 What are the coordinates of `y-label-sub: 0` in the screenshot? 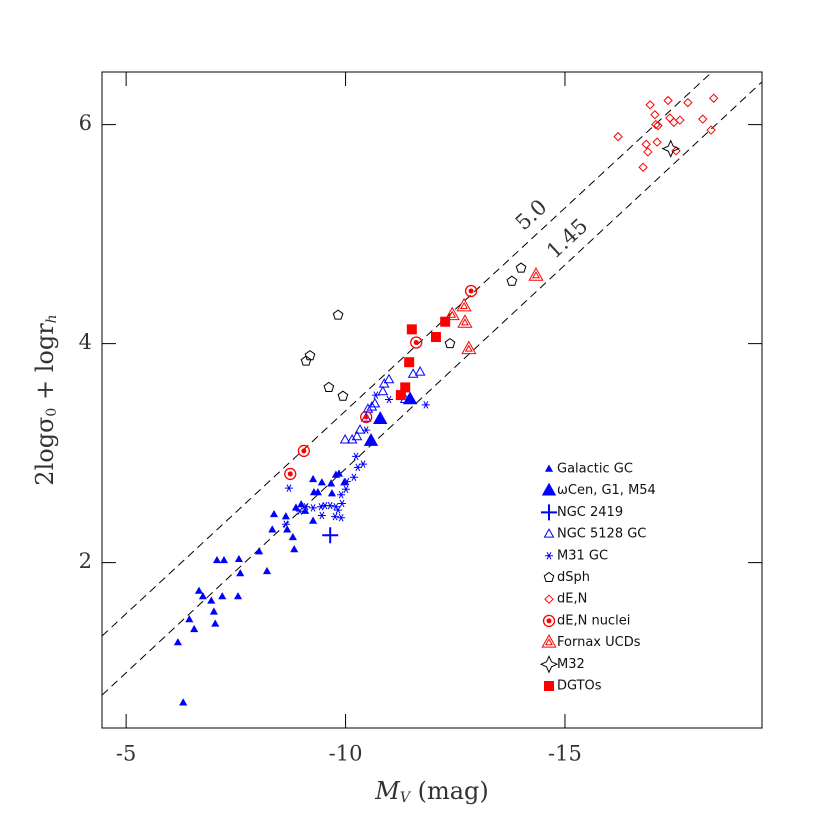 It's located at (52, 412).